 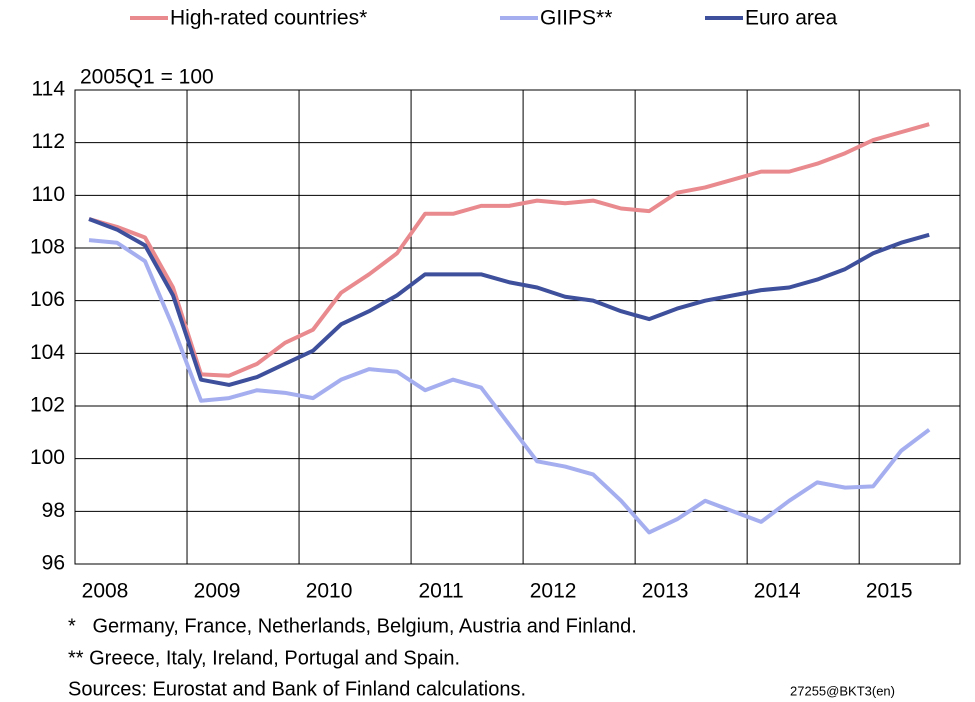 I want to click on y-tick-label: 108, so click(x=47, y=247).